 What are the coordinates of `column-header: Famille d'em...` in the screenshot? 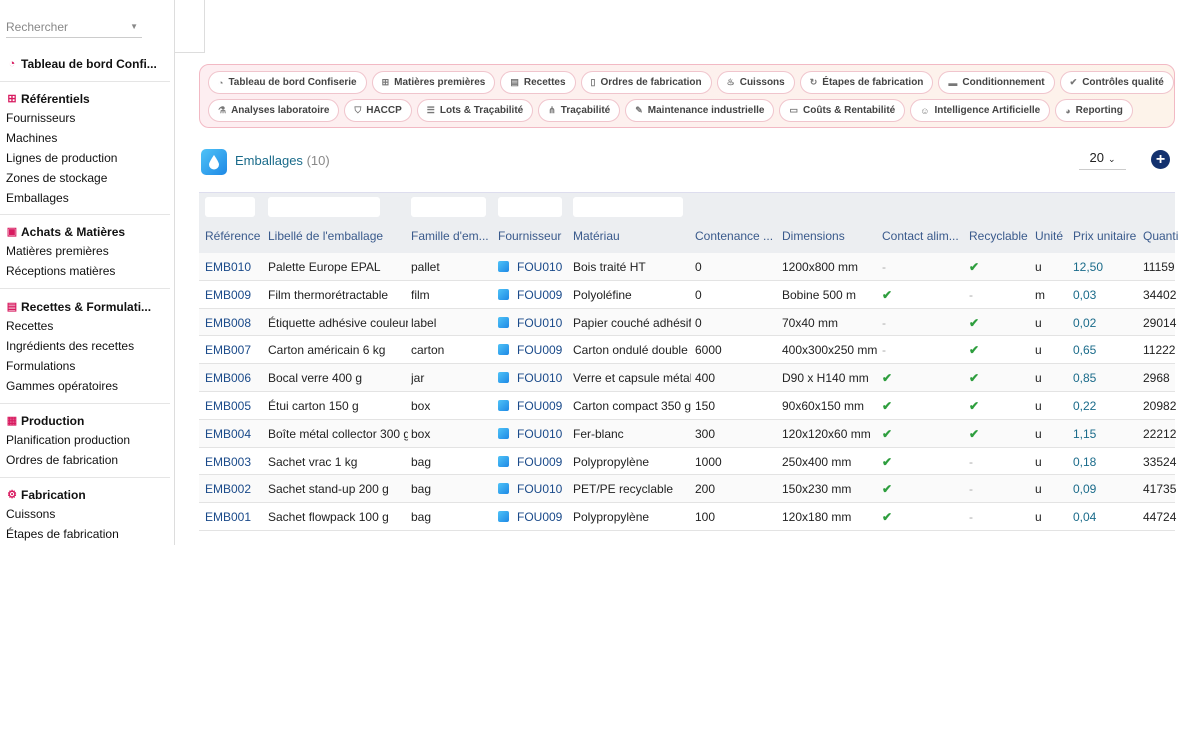 It's located at (450, 236).